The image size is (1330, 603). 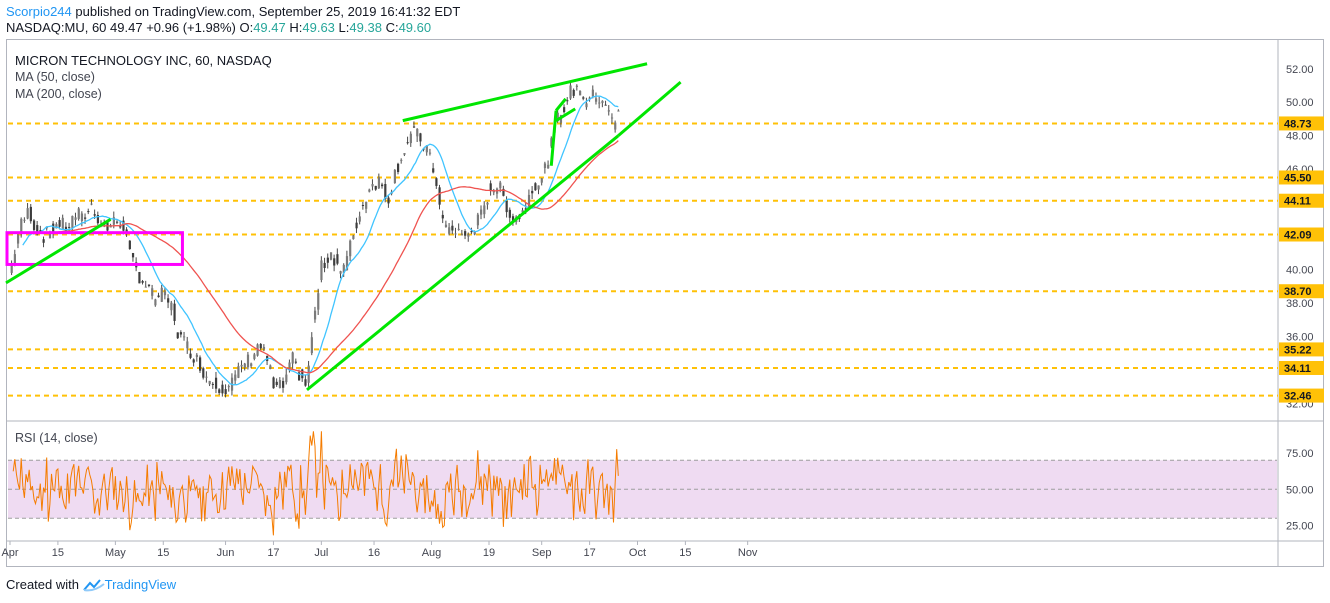 What do you see at coordinates (42, 584) in the screenshot?
I see `created-with-text: Created with` at bounding box center [42, 584].